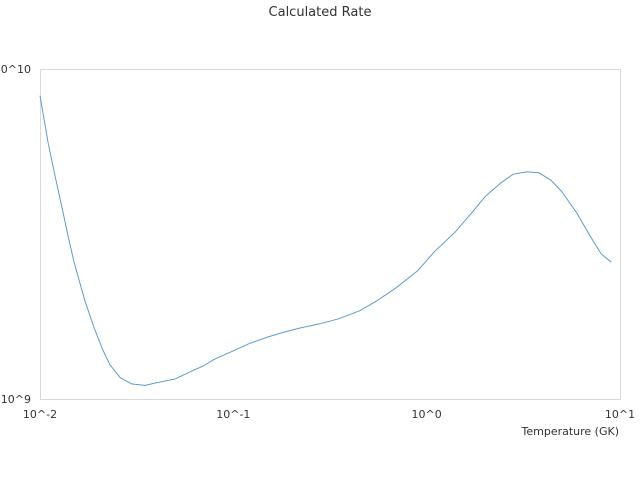 The height and width of the screenshot is (480, 640). What do you see at coordinates (233, 414) in the screenshot?
I see `x-tick-label: 10^-1` at bounding box center [233, 414].